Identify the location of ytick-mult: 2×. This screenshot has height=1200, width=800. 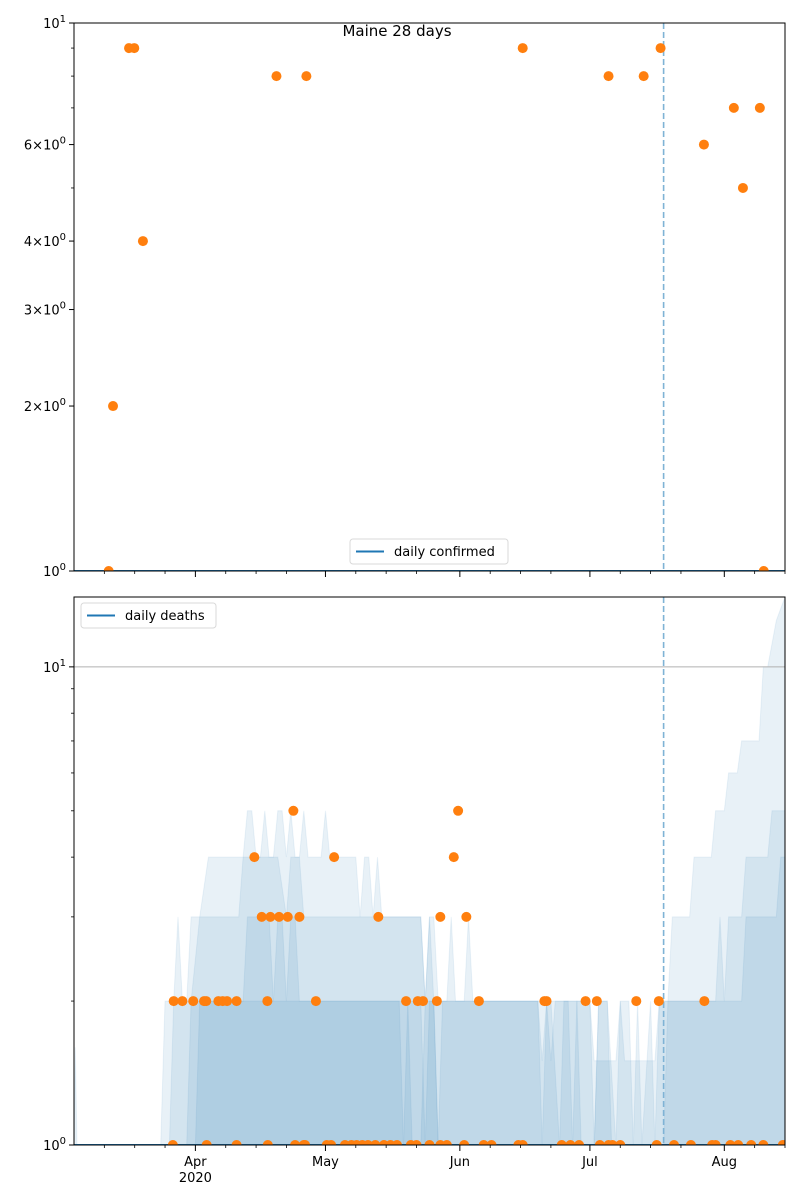
(33, 407).